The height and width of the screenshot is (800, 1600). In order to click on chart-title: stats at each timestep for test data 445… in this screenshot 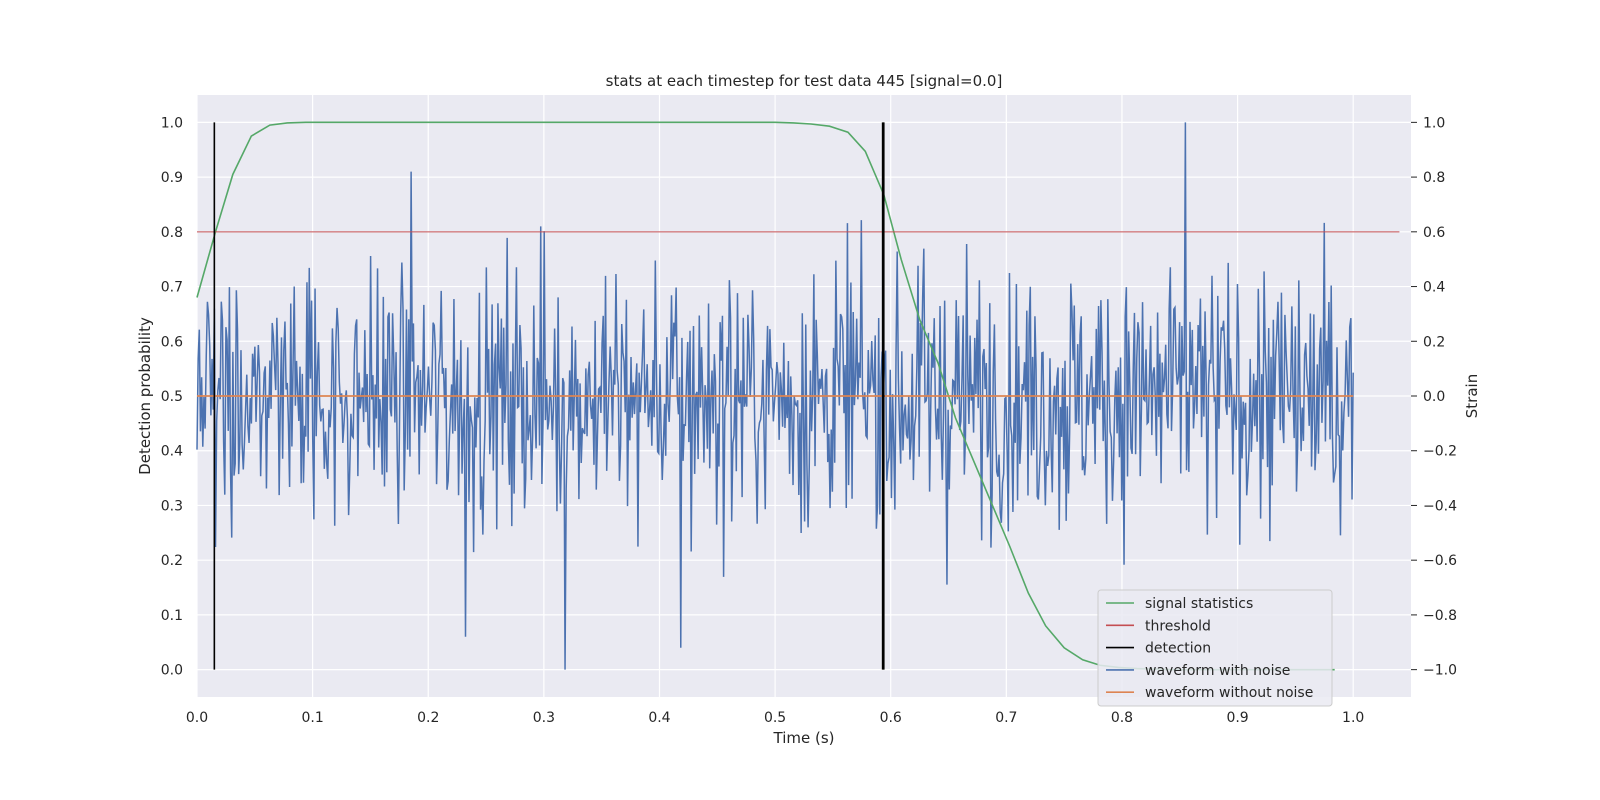, I will do `click(804, 81)`.